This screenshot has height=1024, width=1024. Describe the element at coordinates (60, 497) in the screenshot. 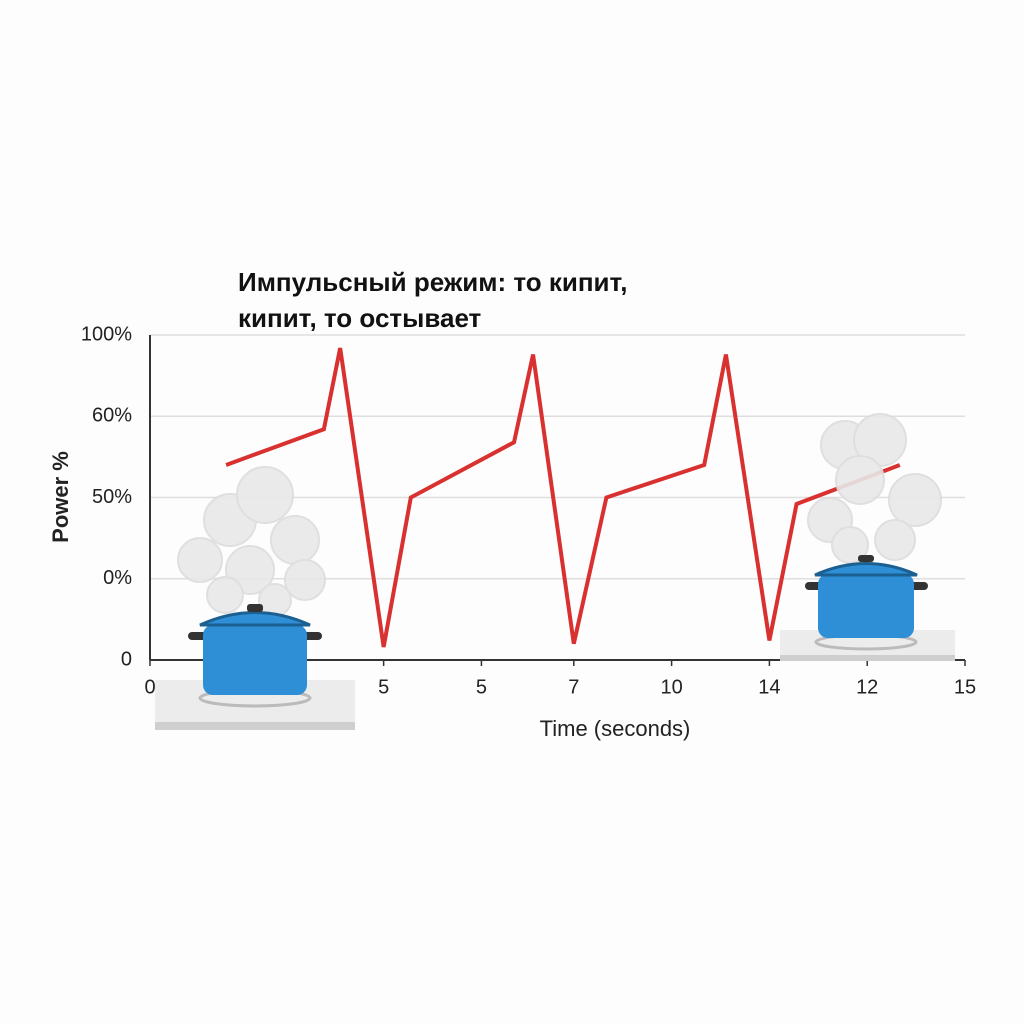

I see `y-axis-label: Power %` at that location.